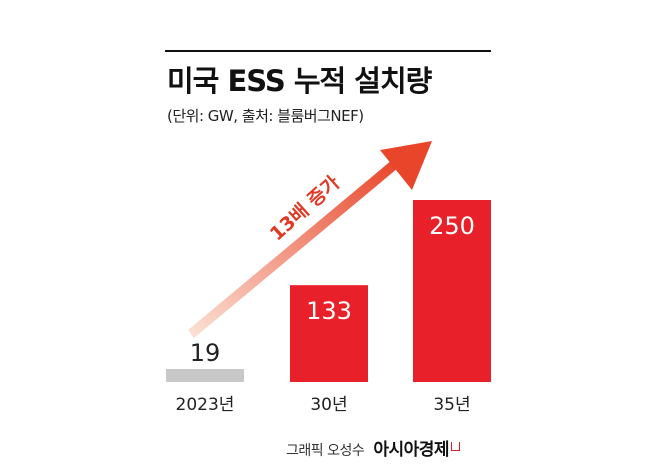 The image size is (658, 473). What do you see at coordinates (456, 446) in the screenshot?
I see `publisher-mark-icon` at bounding box center [456, 446].